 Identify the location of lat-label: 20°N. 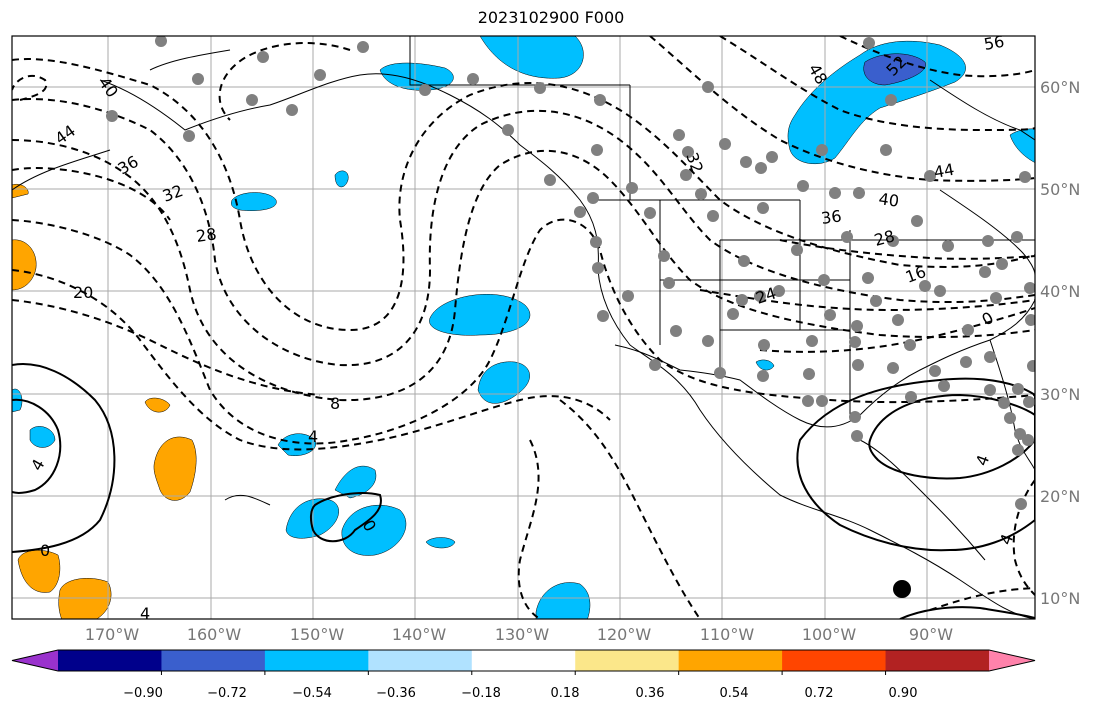
(1060, 496).